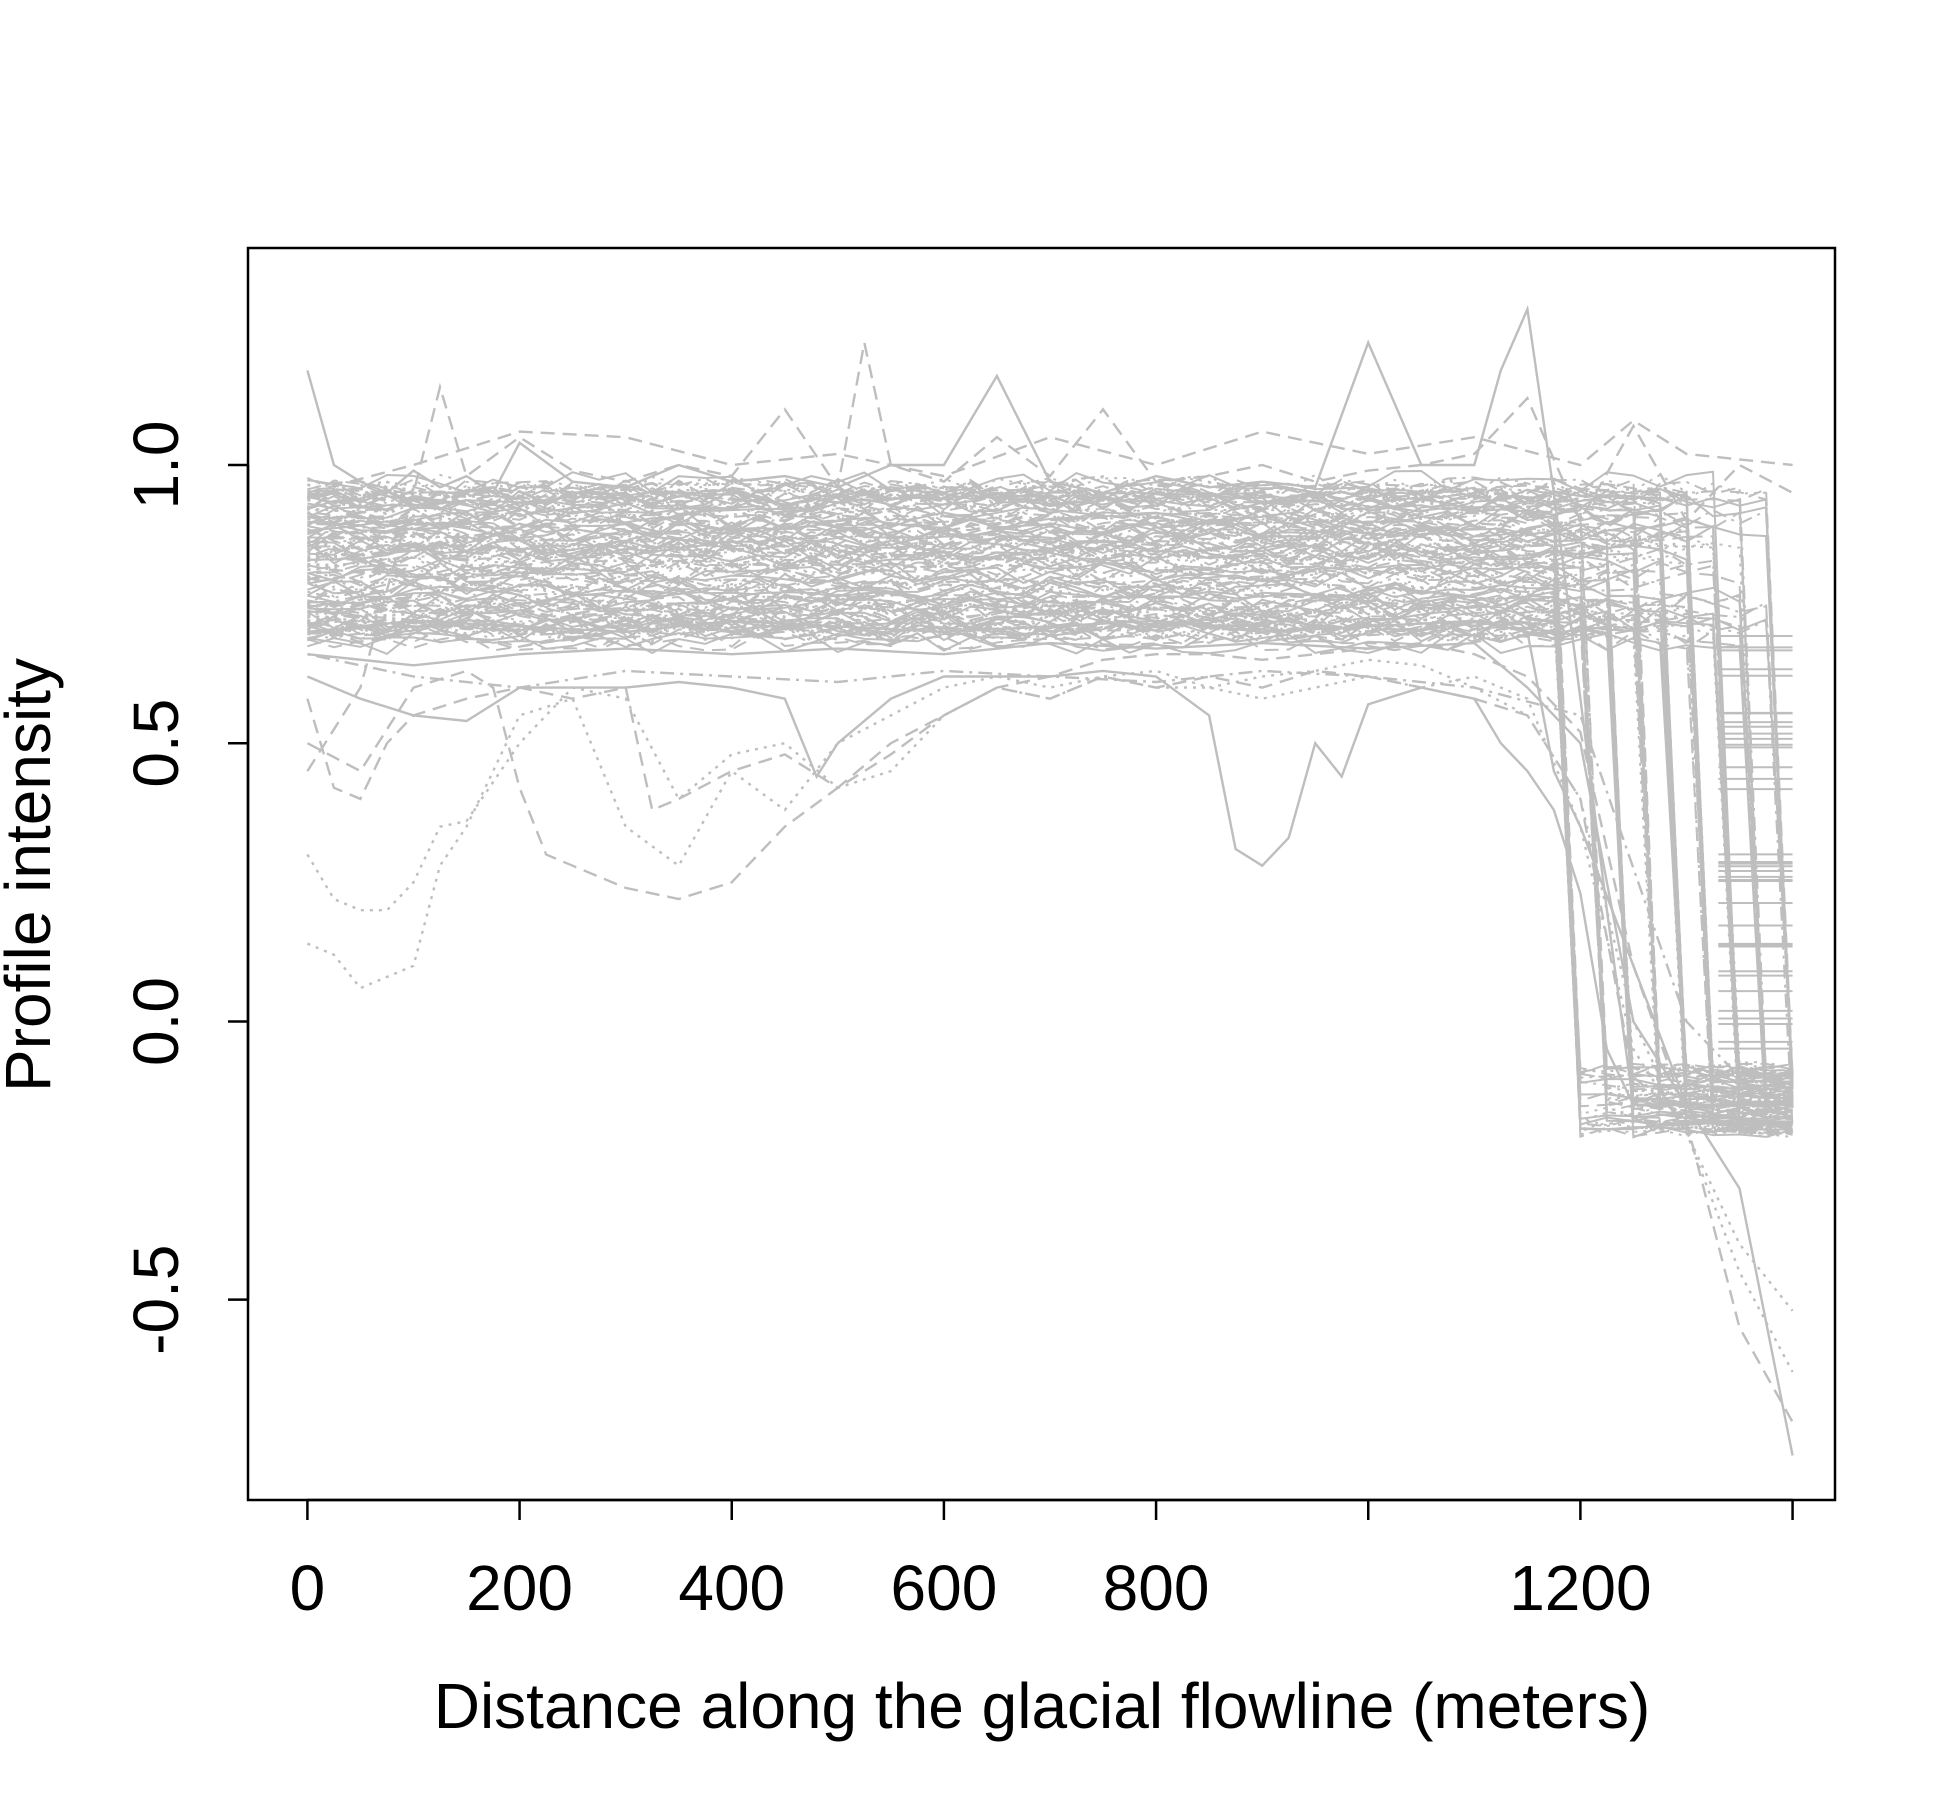 This screenshot has height=1805, width=1950. I want to click on profile-end-stubs, so click(1755, 882).